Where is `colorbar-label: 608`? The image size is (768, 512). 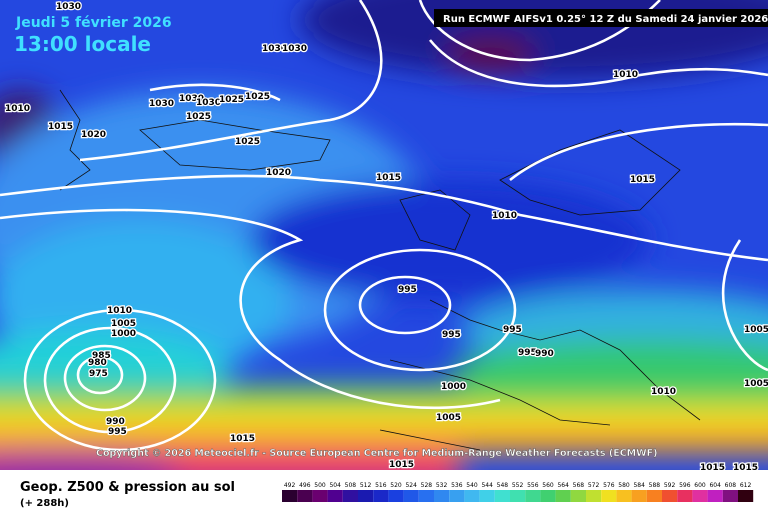 colorbar-label: 608 is located at coordinates (731, 485).